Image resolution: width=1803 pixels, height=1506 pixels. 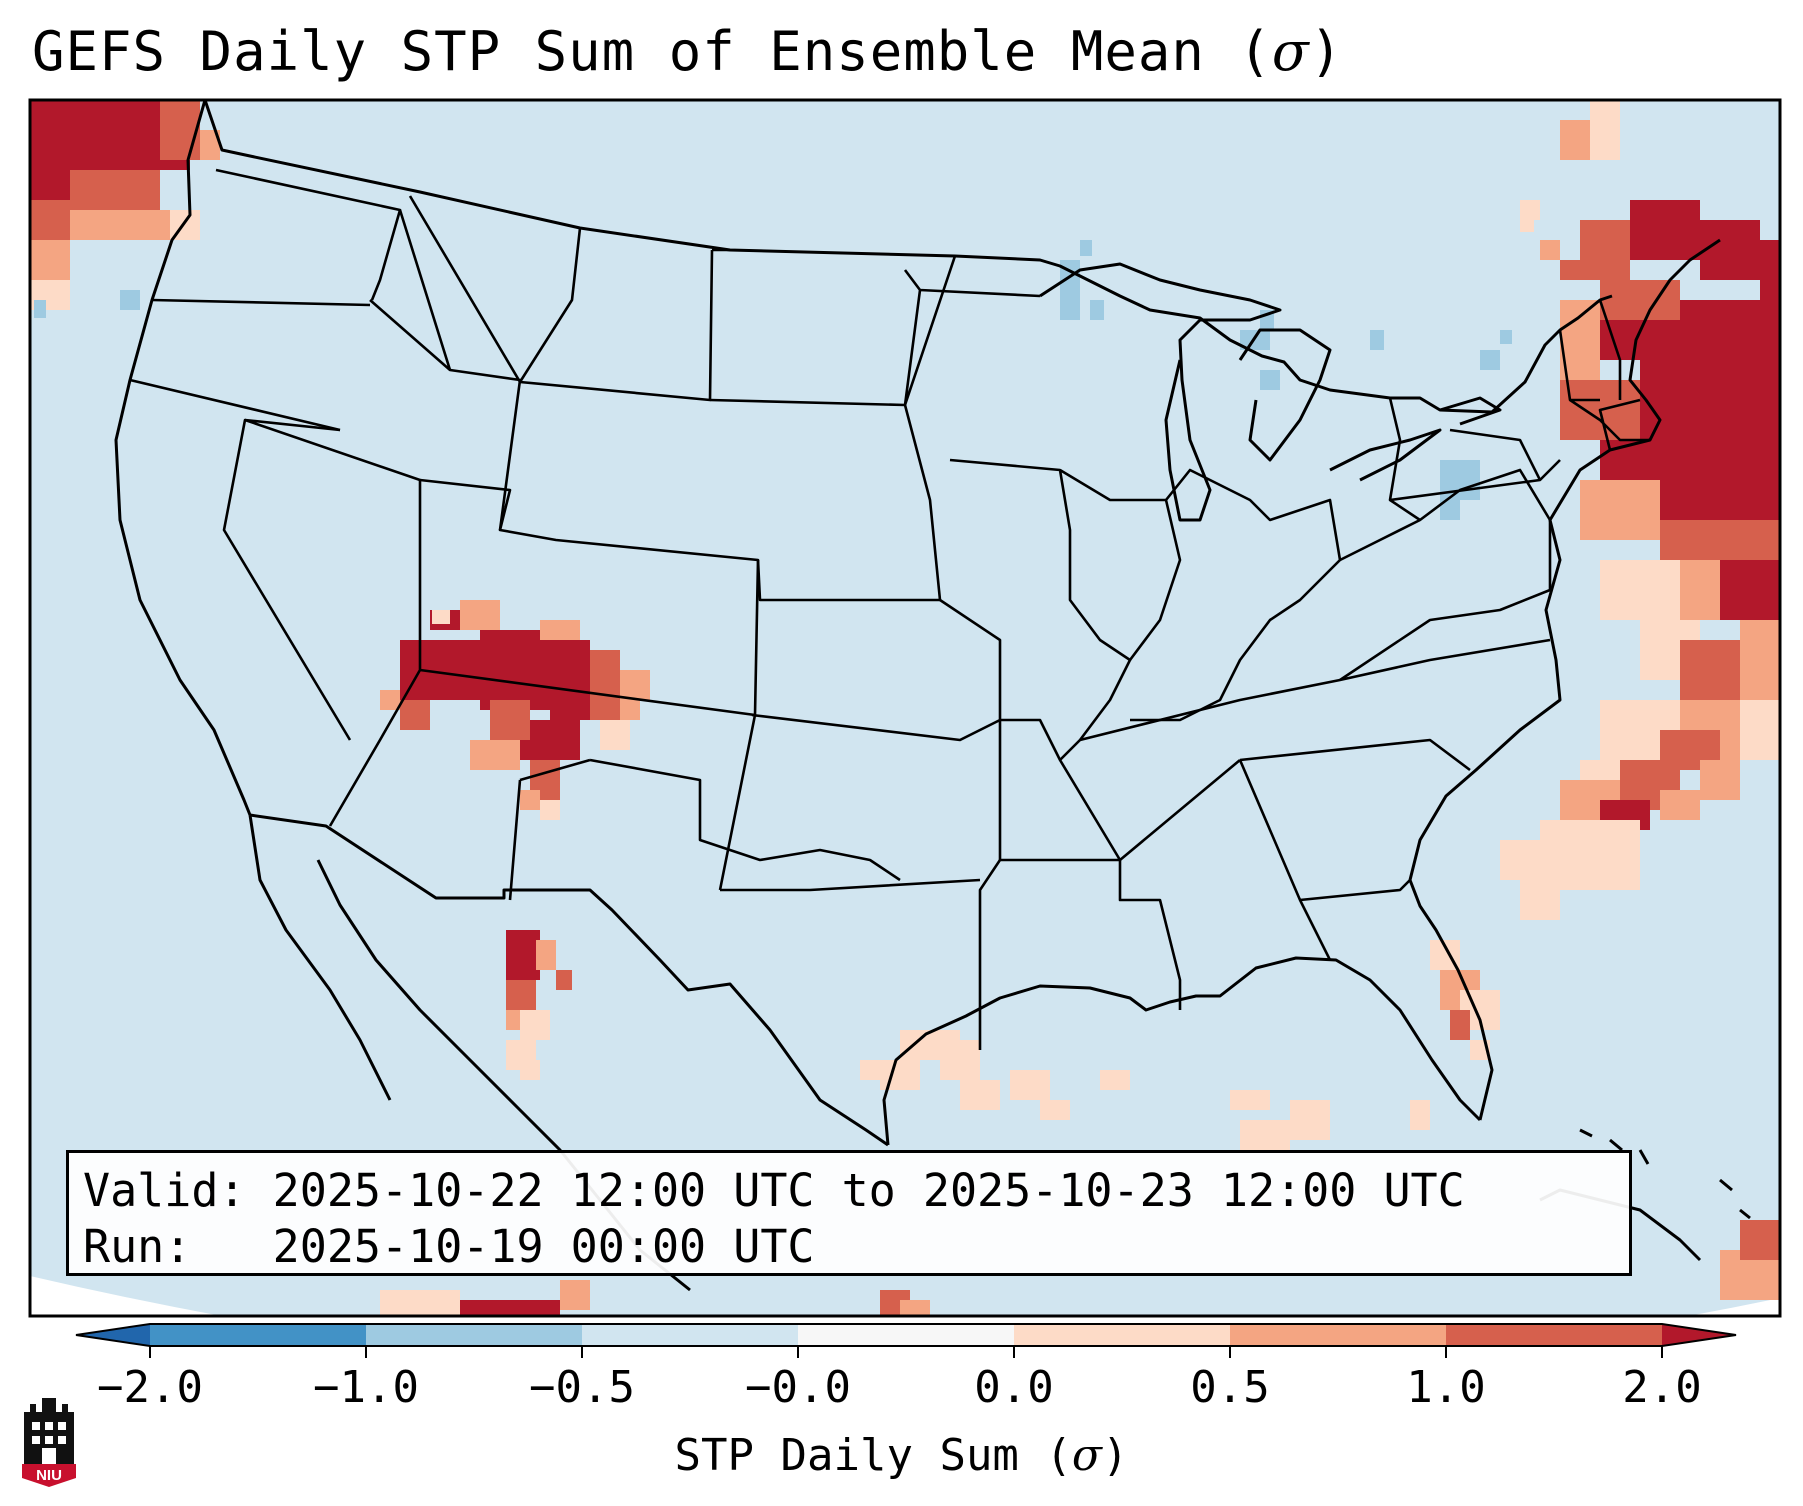 What do you see at coordinates (150, 1387) in the screenshot?
I see `colorbar-tick-label: −2.0` at bounding box center [150, 1387].